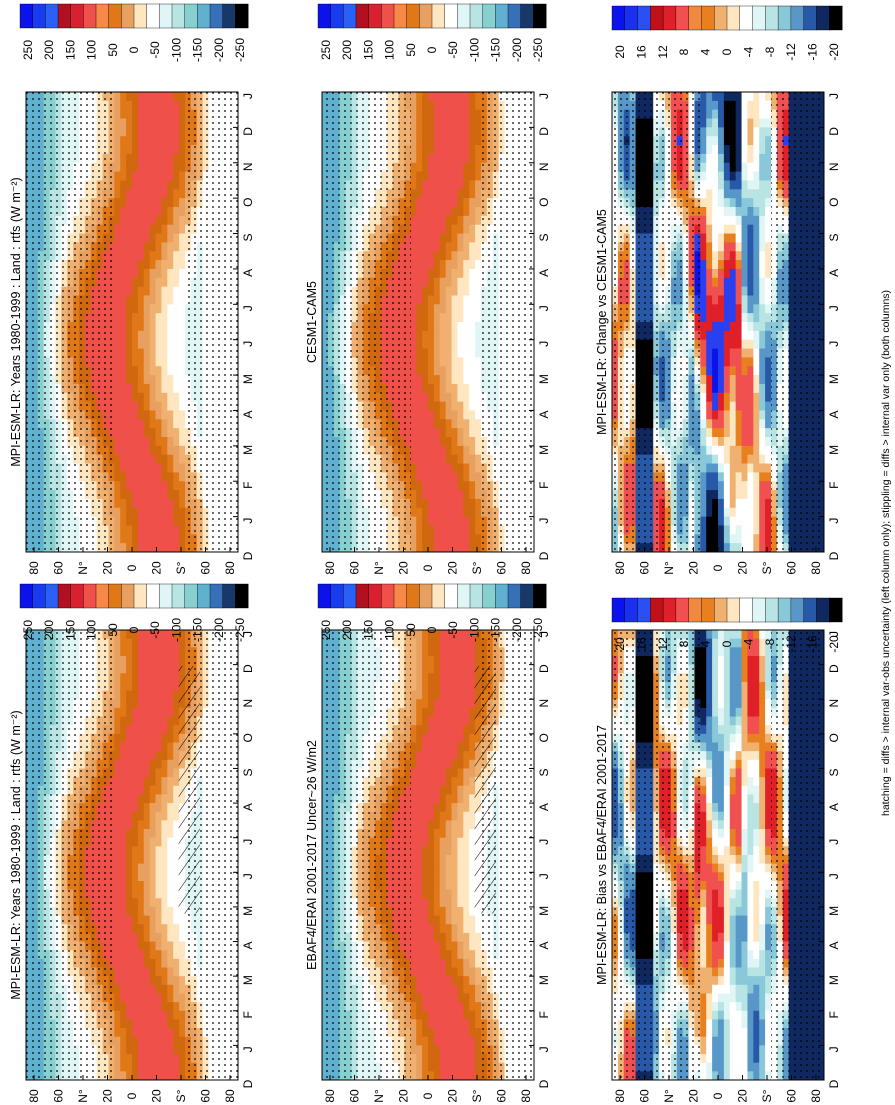 Image resolution: width=895 pixels, height=1105 pixels. I want to click on month-tick-label: A, so click(248, 414).